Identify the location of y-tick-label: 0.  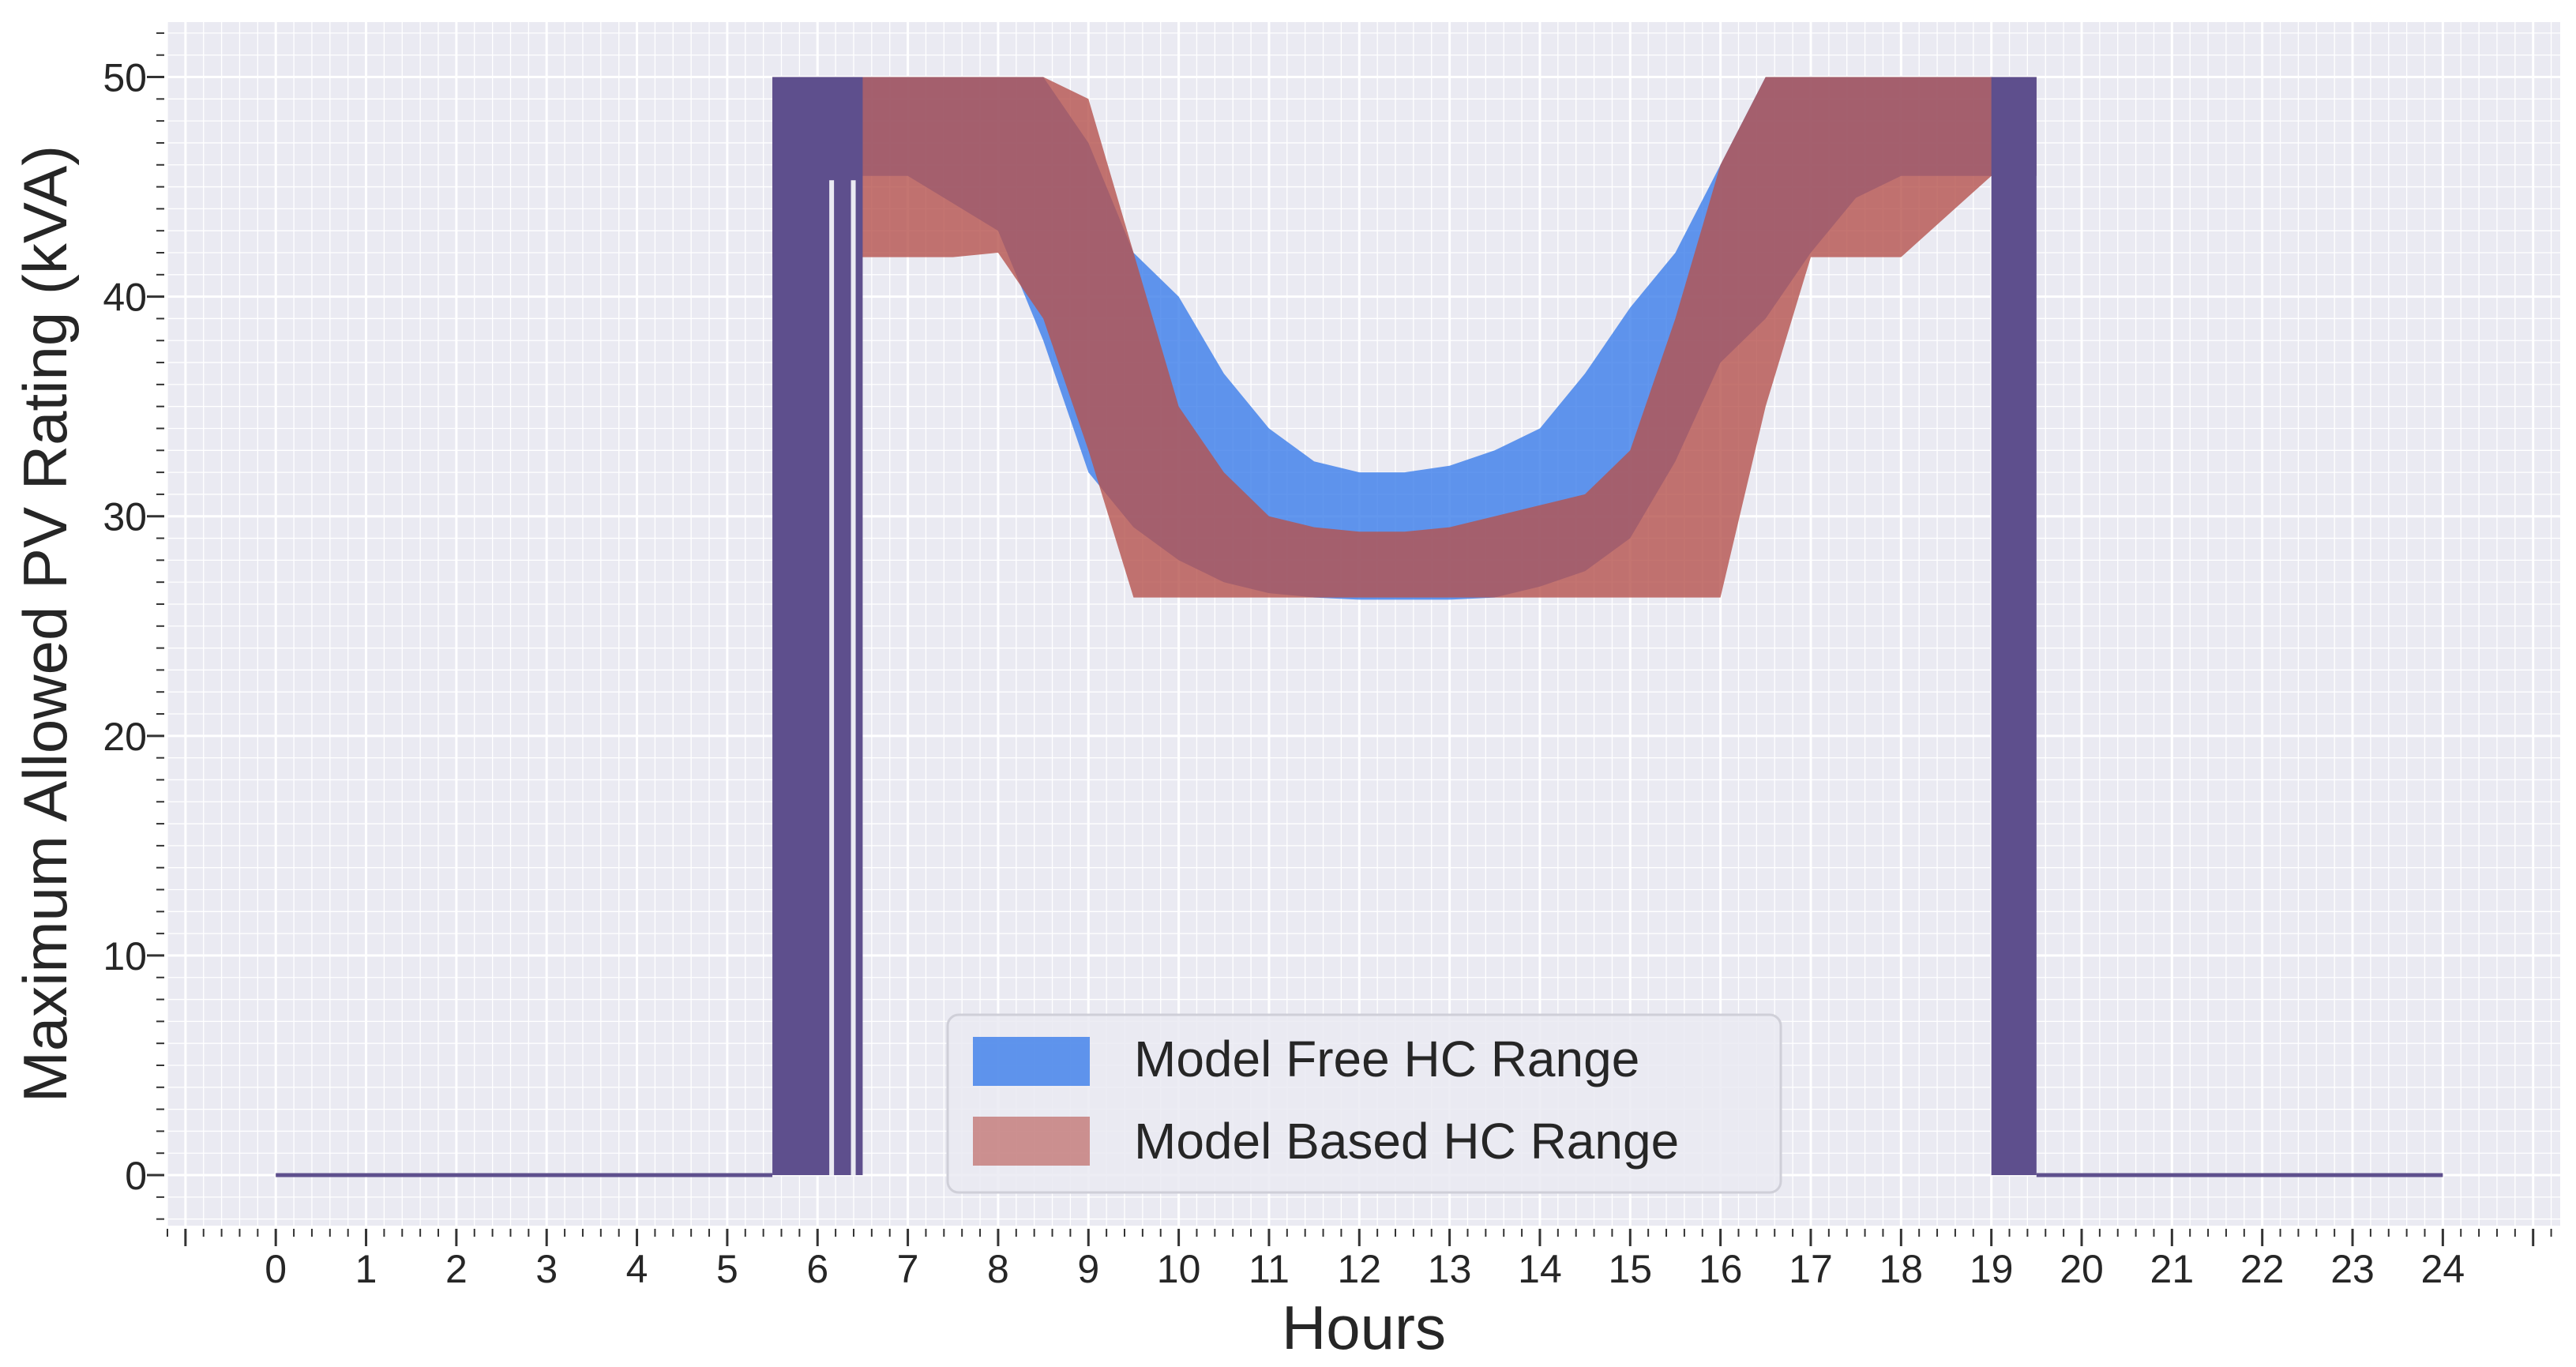
(136, 1176).